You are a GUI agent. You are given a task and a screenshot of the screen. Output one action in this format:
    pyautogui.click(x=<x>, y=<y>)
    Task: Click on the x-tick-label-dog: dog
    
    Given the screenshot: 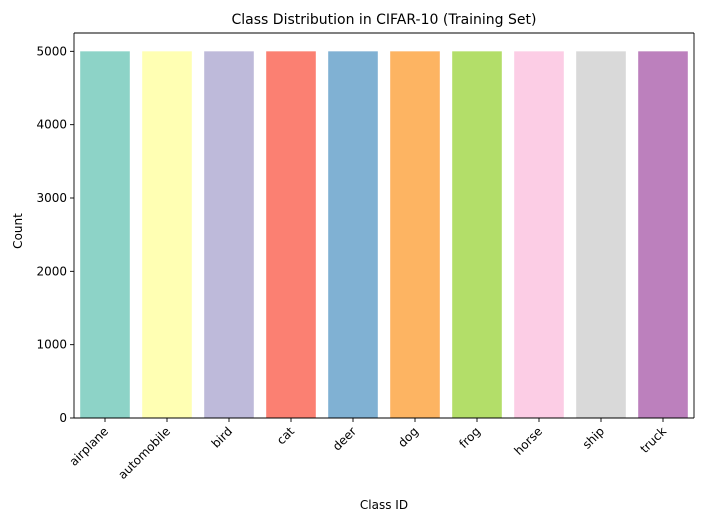 What is the action you would take?
    pyautogui.click(x=408, y=437)
    